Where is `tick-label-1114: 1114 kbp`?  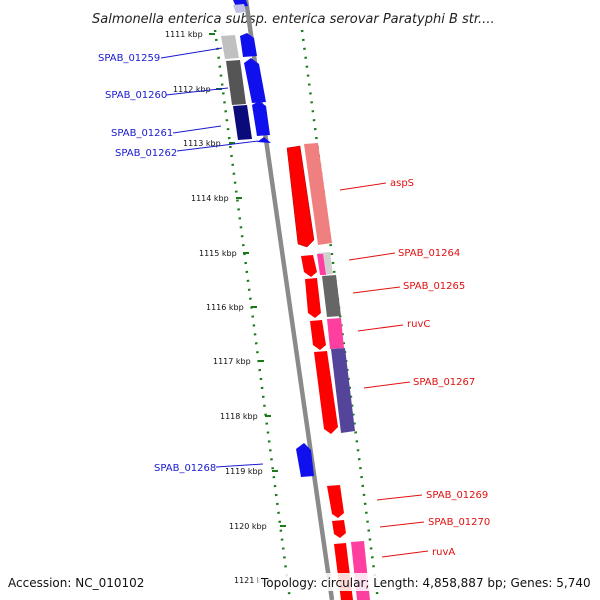 tick-label-1114: 1114 kbp is located at coordinates (210, 198).